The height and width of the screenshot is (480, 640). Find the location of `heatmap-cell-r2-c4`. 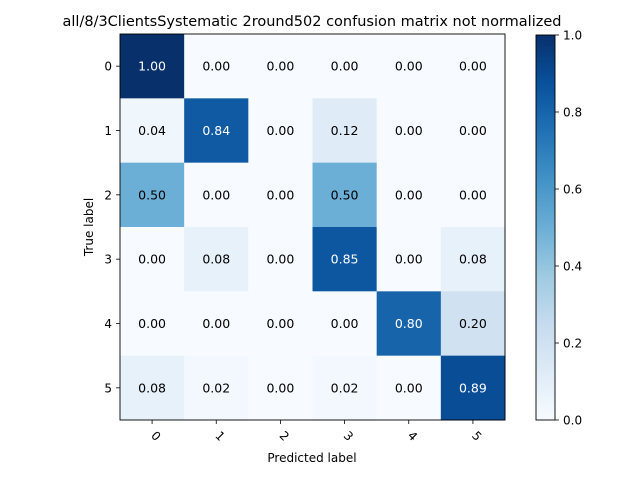

heatmap-cell-r2-c4 is located at coordinates (409, 195).